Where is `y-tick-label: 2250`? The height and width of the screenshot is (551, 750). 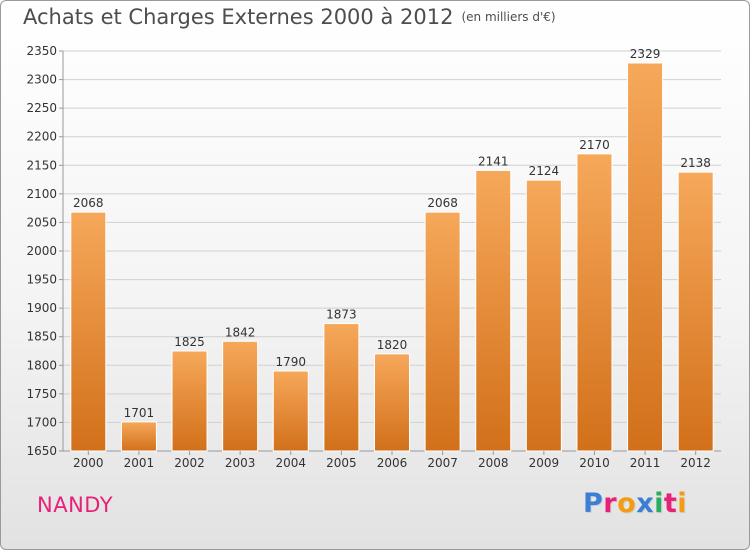 y-tick-label: 2250 is located at coordinates (41, 108).